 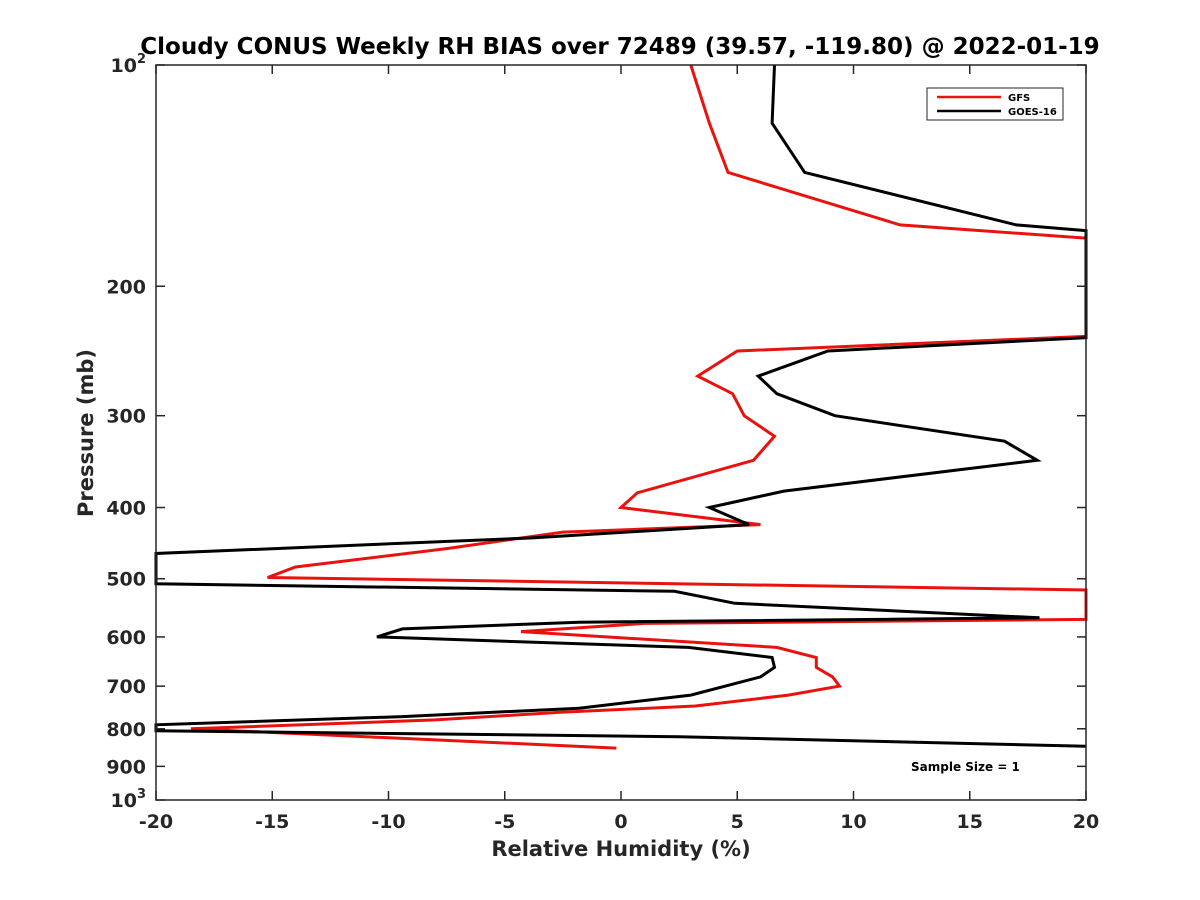 What do you see at coordinates (1032, 112) in the screenshot?
I see `legend-label-goes-16: GOES-16` at bounding box center [1032, 112].